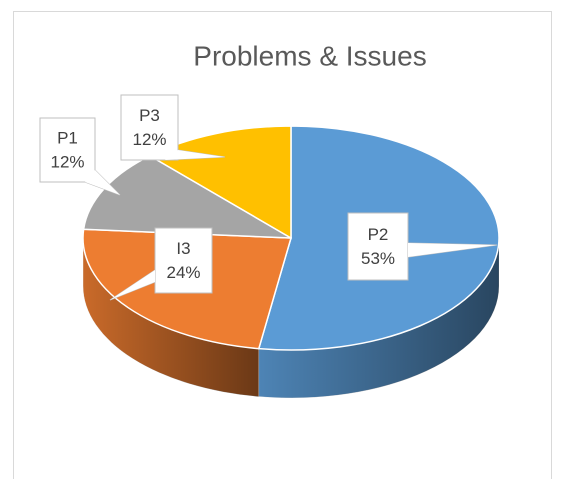 This screenshot has width=564, height=479. I want to click on category-label: P2, so click(378, 234).